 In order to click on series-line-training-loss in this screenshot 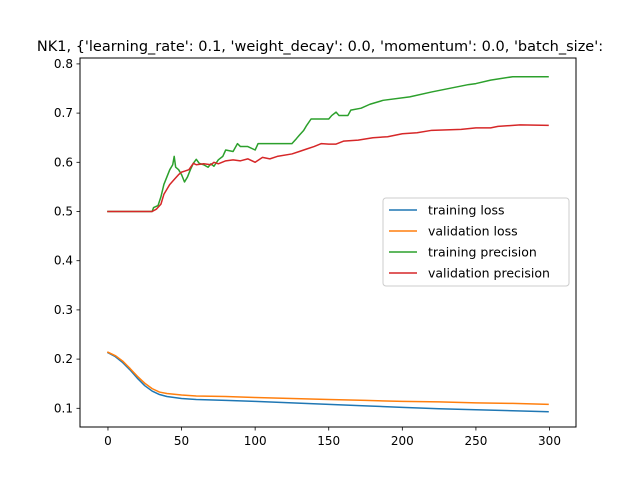, I will do `click(327, 382)`.